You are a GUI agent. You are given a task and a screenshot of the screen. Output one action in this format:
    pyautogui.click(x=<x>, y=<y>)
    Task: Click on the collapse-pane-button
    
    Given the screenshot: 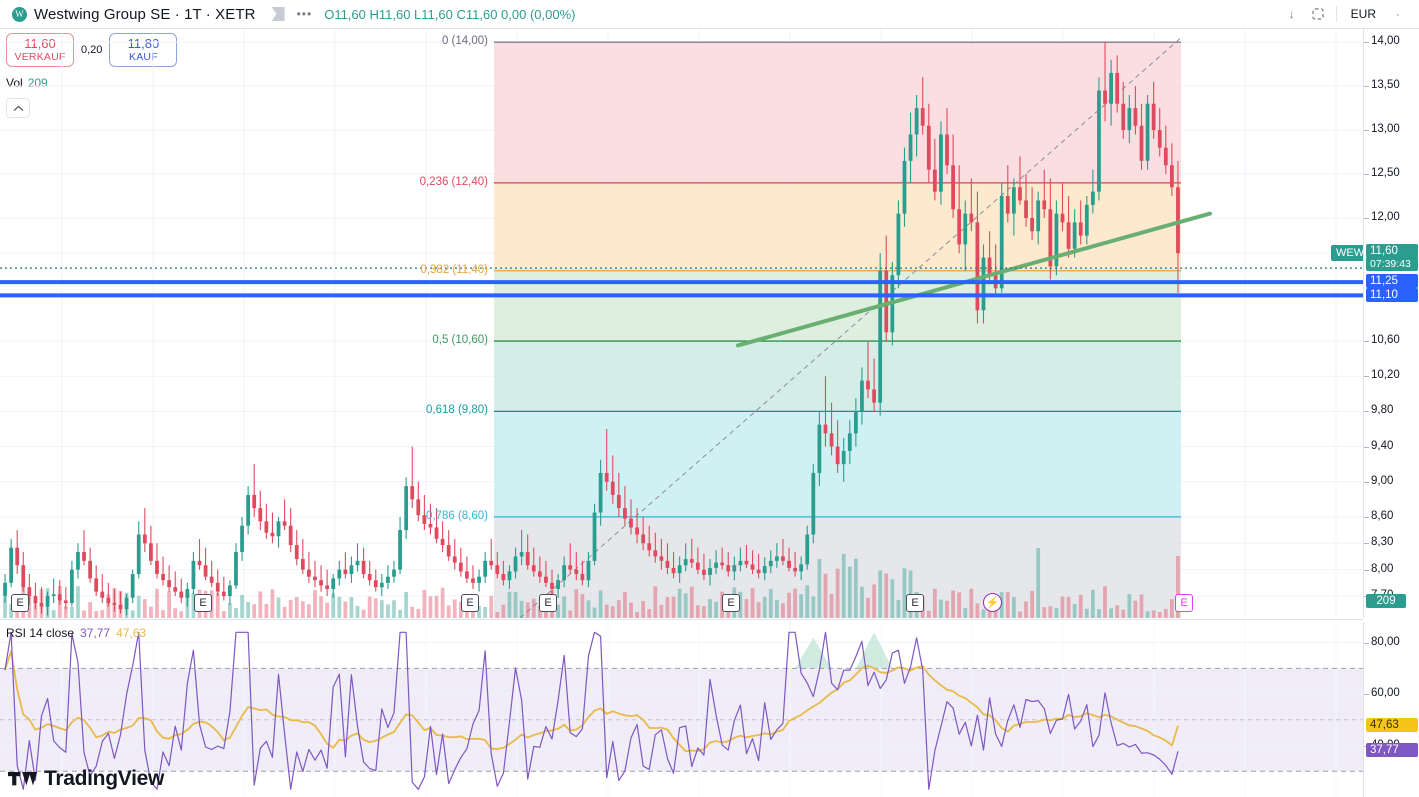 What is the action you would take?
    pyautogui.click(x=18, y=108)
    